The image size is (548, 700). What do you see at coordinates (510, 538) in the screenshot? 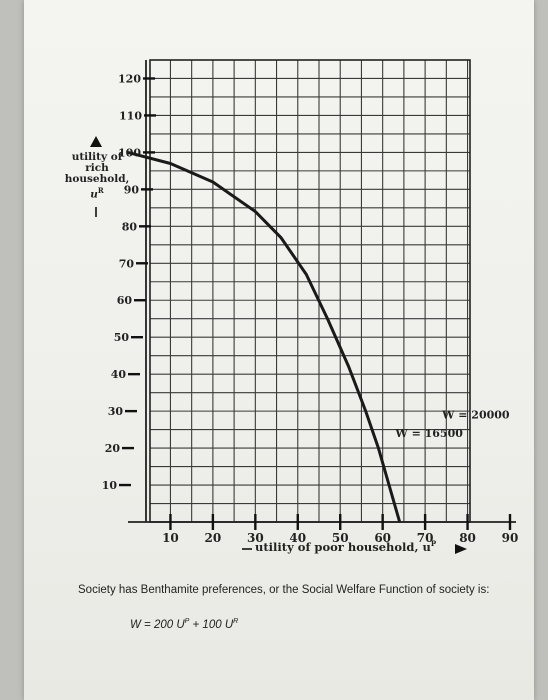
I see `x-tick-label: 90` at bounding box center [510, 538].